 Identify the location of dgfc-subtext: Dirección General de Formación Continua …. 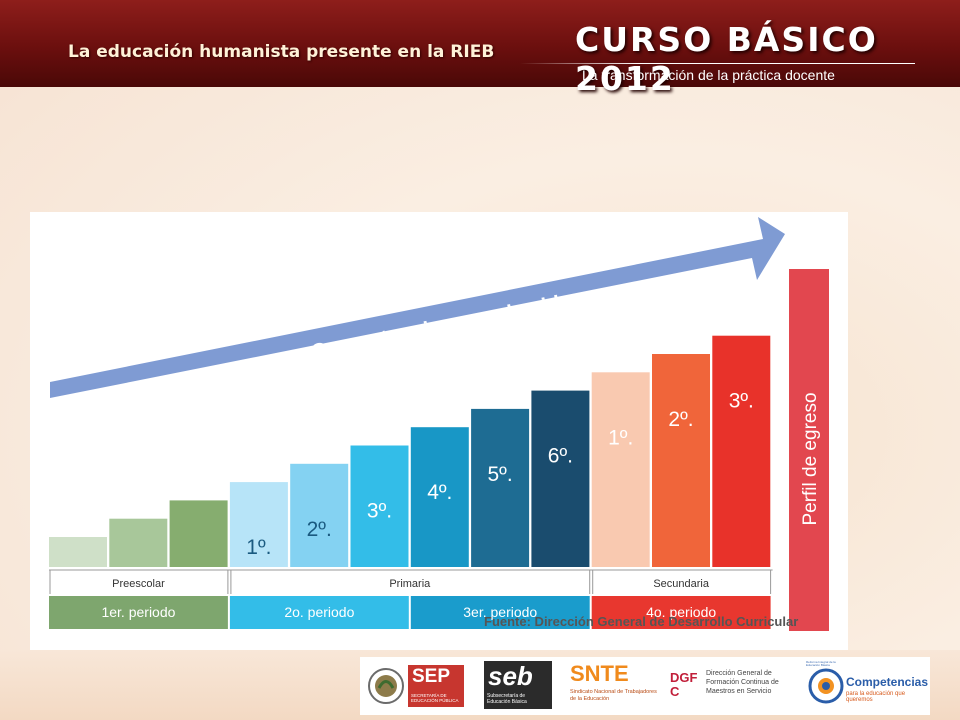
(742, 682).